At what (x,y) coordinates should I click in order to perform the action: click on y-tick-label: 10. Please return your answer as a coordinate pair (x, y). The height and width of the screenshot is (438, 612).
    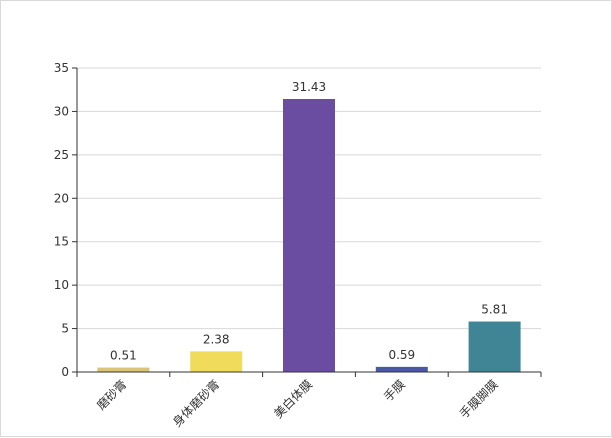
    Looking at the image, I should click on (61, 285).